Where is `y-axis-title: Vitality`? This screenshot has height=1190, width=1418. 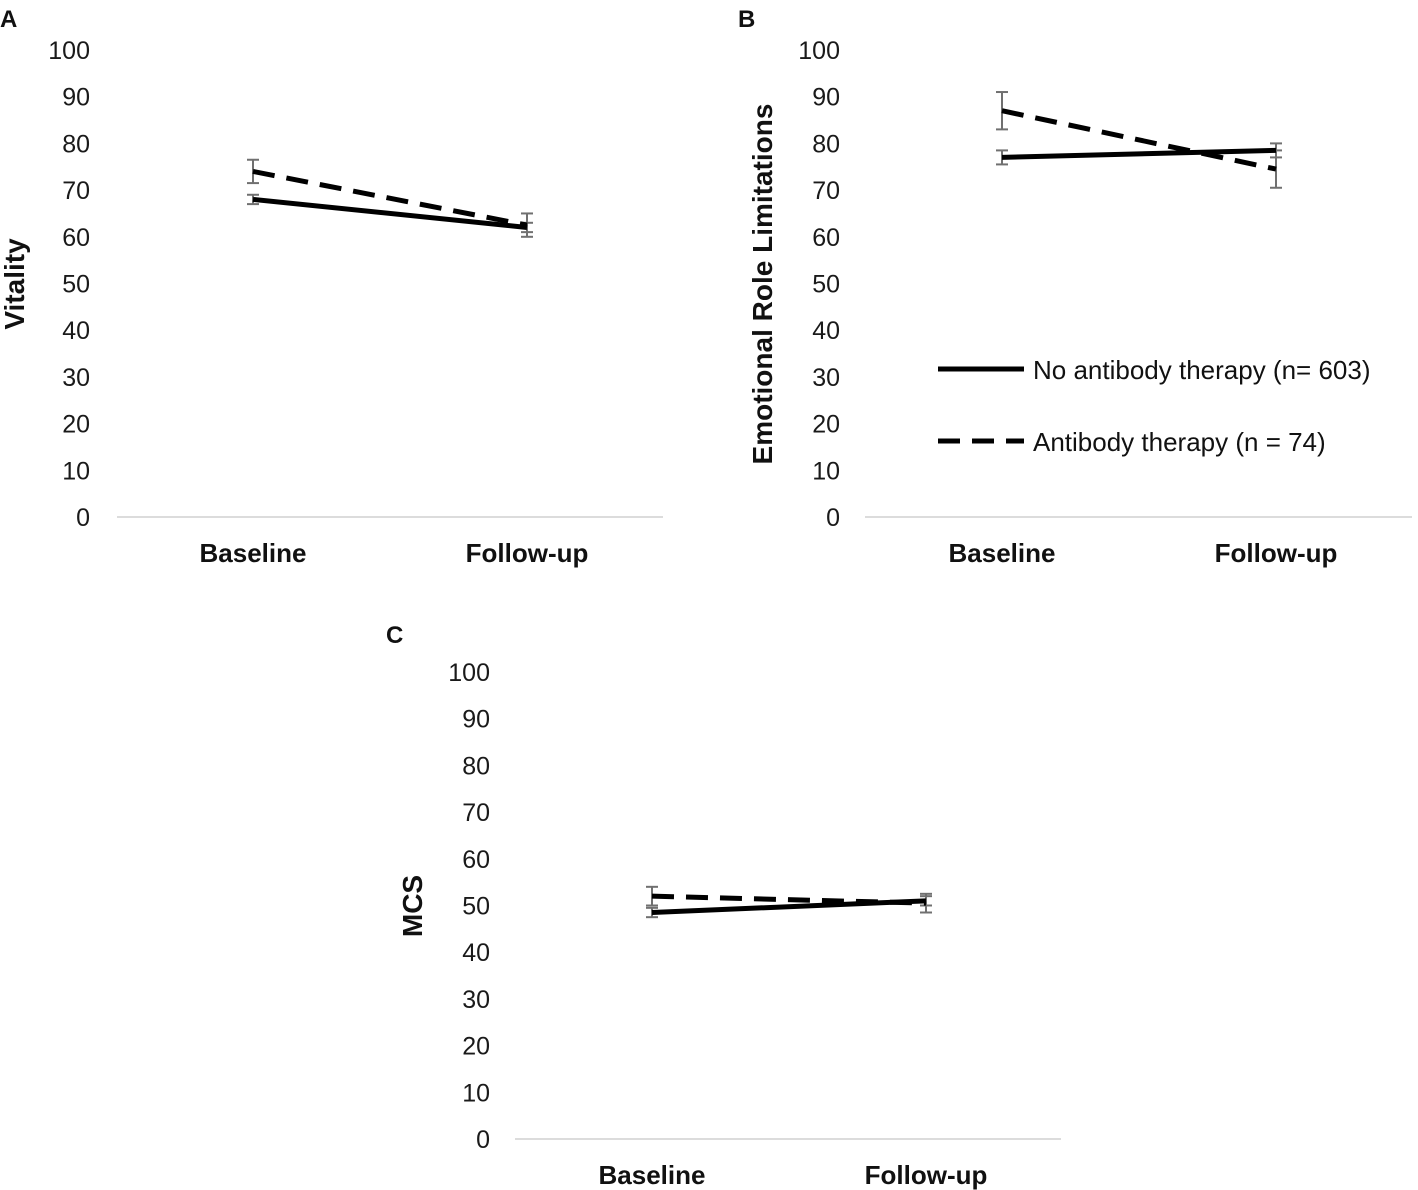 y-axis-title: Vitality is located at coordinates (15, 284).